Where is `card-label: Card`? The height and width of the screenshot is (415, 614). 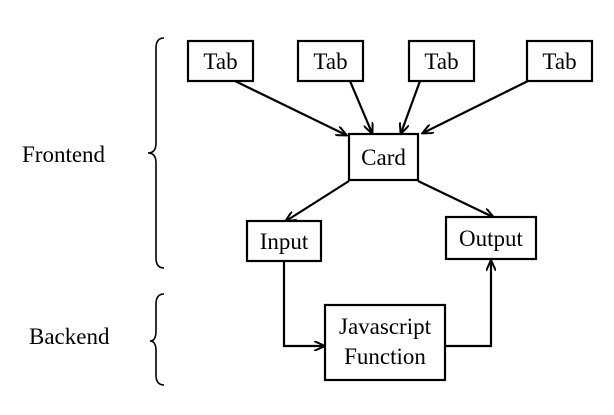
card-label: Card is located at coordinates (383, 157).